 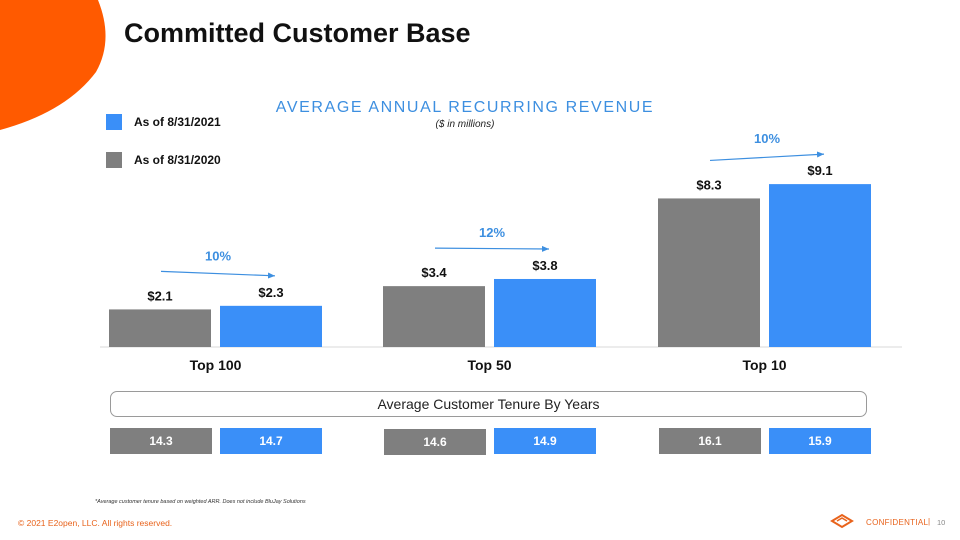 I want to click on tenure-2021-top-10: 15.9, so click(x=820, y=441).